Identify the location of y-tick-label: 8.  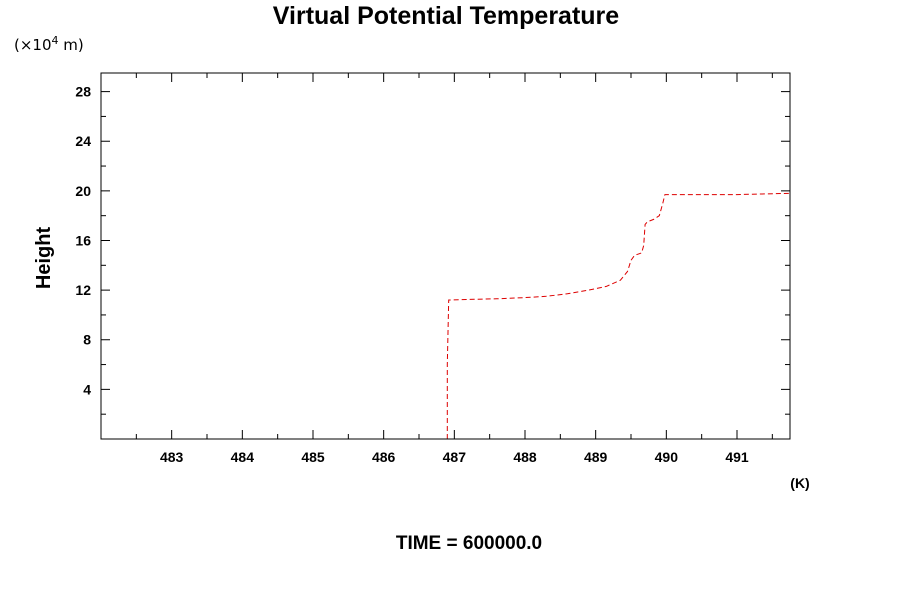
(87, 340).